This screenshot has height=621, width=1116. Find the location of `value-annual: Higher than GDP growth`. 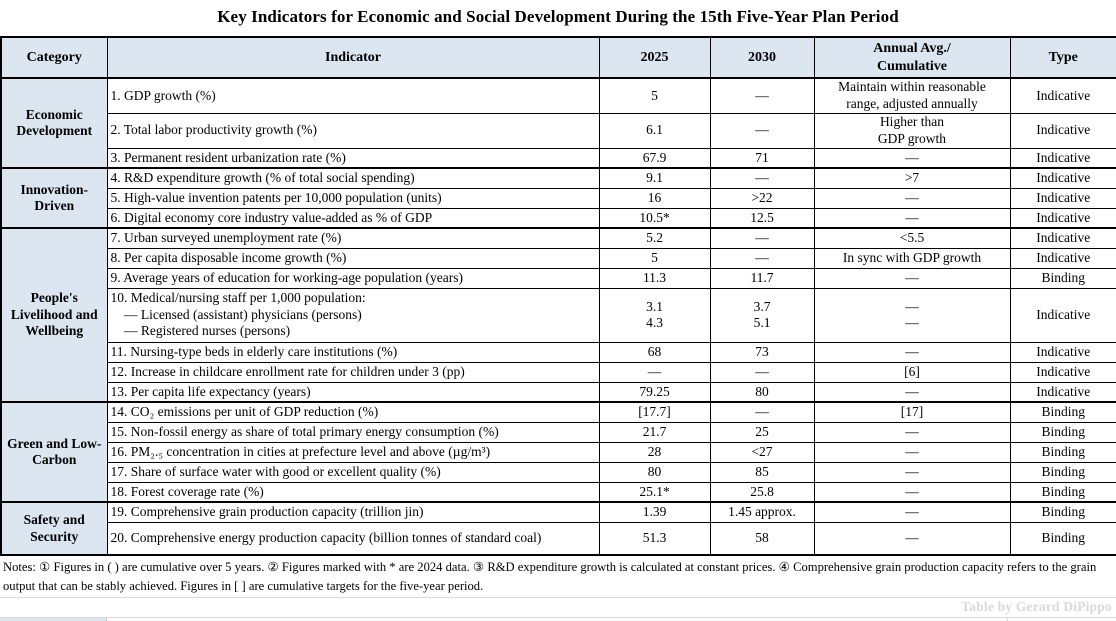

value-annual: Higher than GDP growth is located at coordinates (912, 130).